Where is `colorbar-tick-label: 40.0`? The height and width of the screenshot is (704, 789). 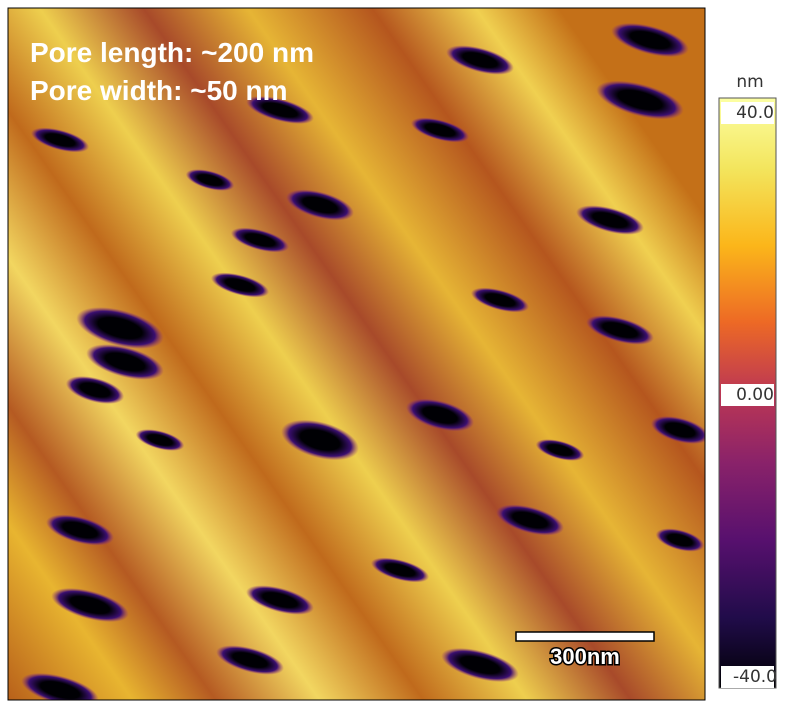
colorbar-tick-label: 40.0 is located at coordinates (755, 113).